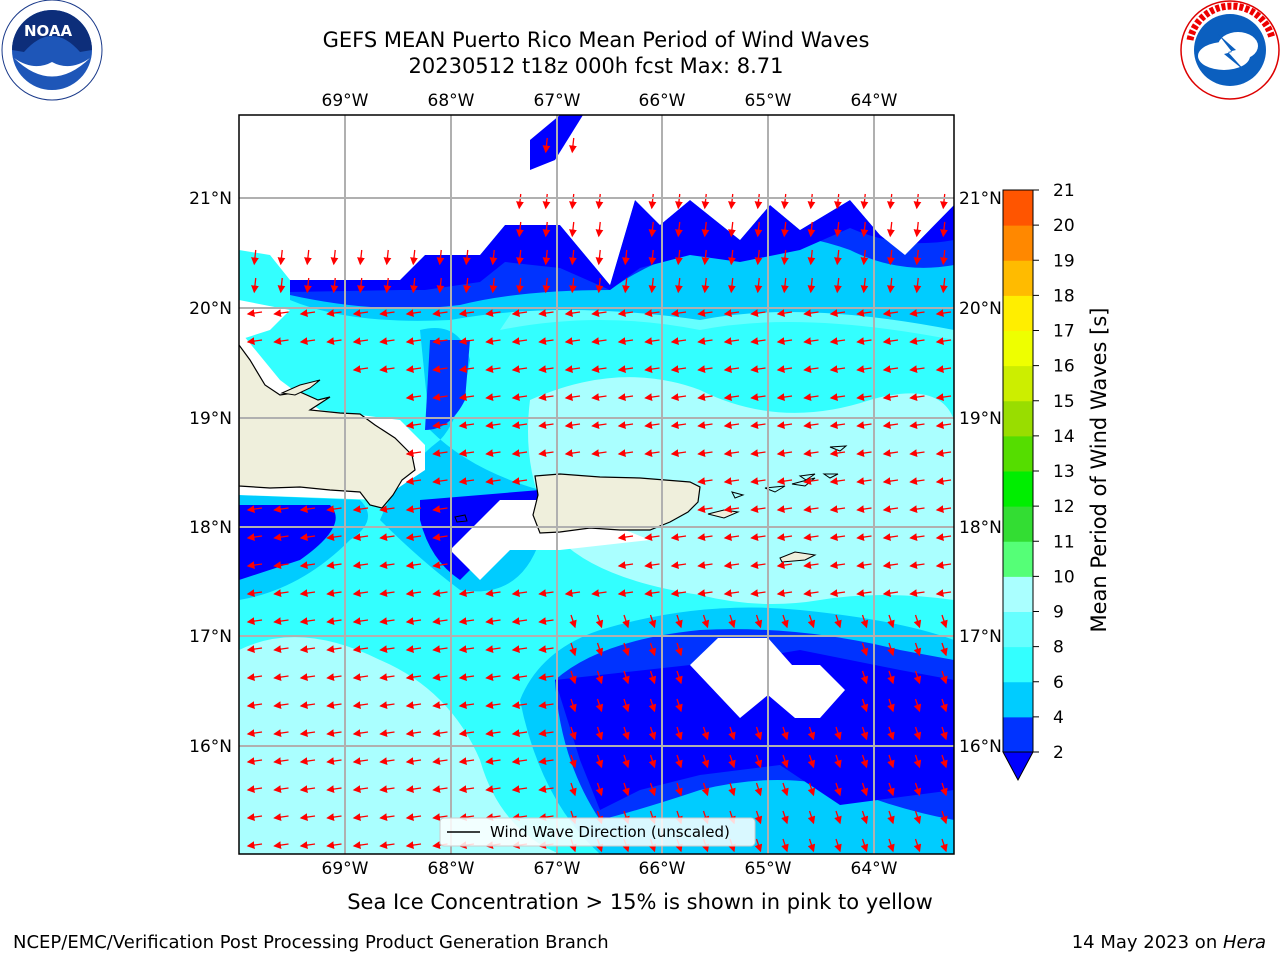 The height and width of the screenshot is (960, 1280). I want to click on colorbar-tick-label: 18, so click(1064, 296).